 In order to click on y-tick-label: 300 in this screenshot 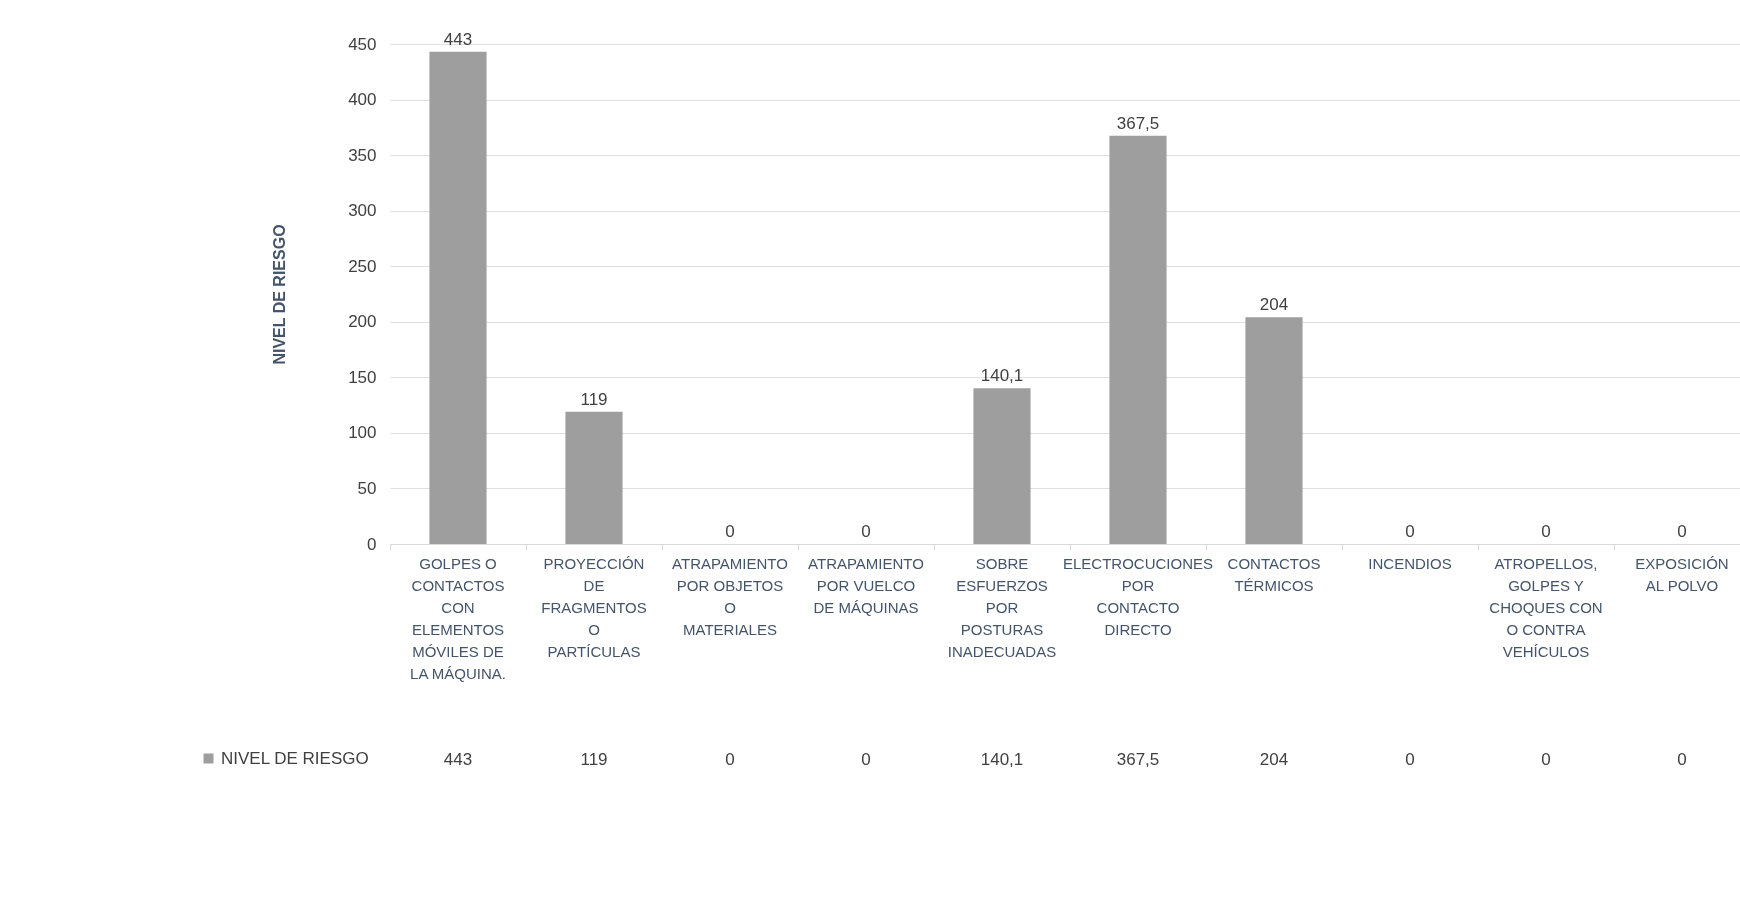, I will do `click(362, 211)`.